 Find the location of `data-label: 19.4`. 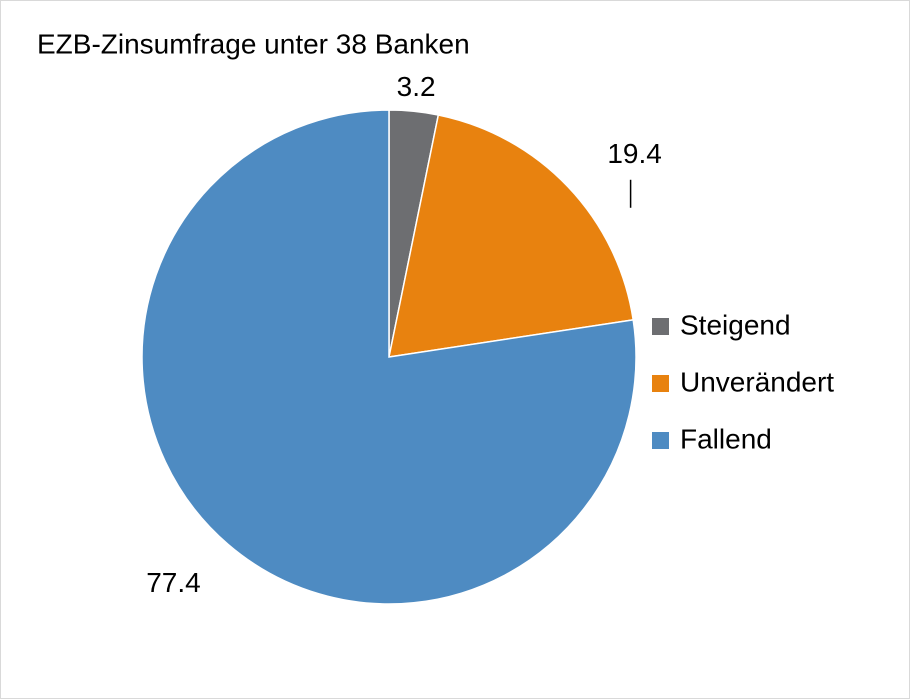

data-label: 19.4 is located at coordinates (634, 153).